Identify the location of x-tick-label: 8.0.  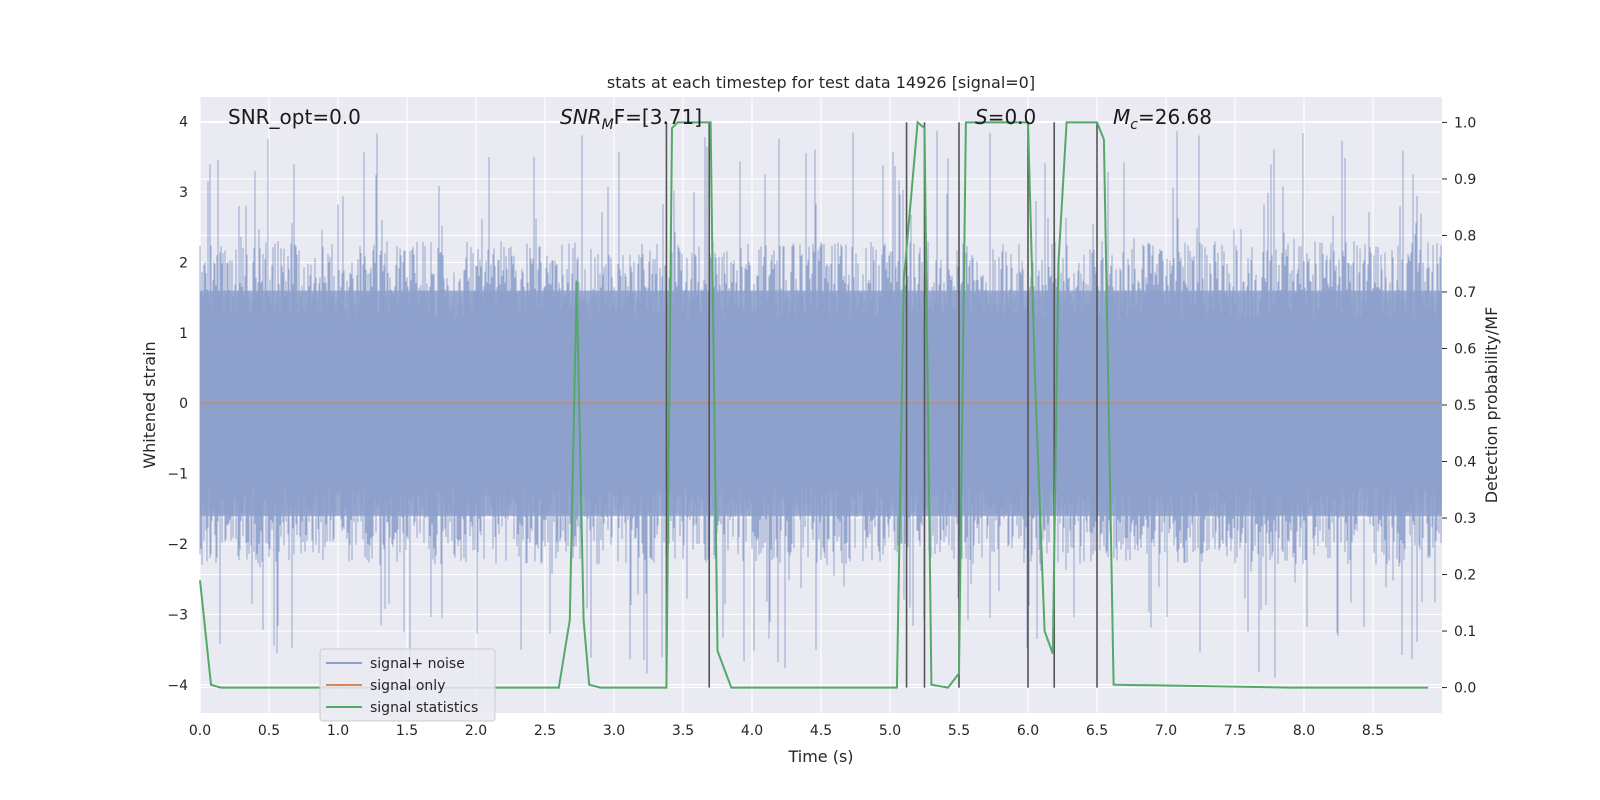
(1304, 731).